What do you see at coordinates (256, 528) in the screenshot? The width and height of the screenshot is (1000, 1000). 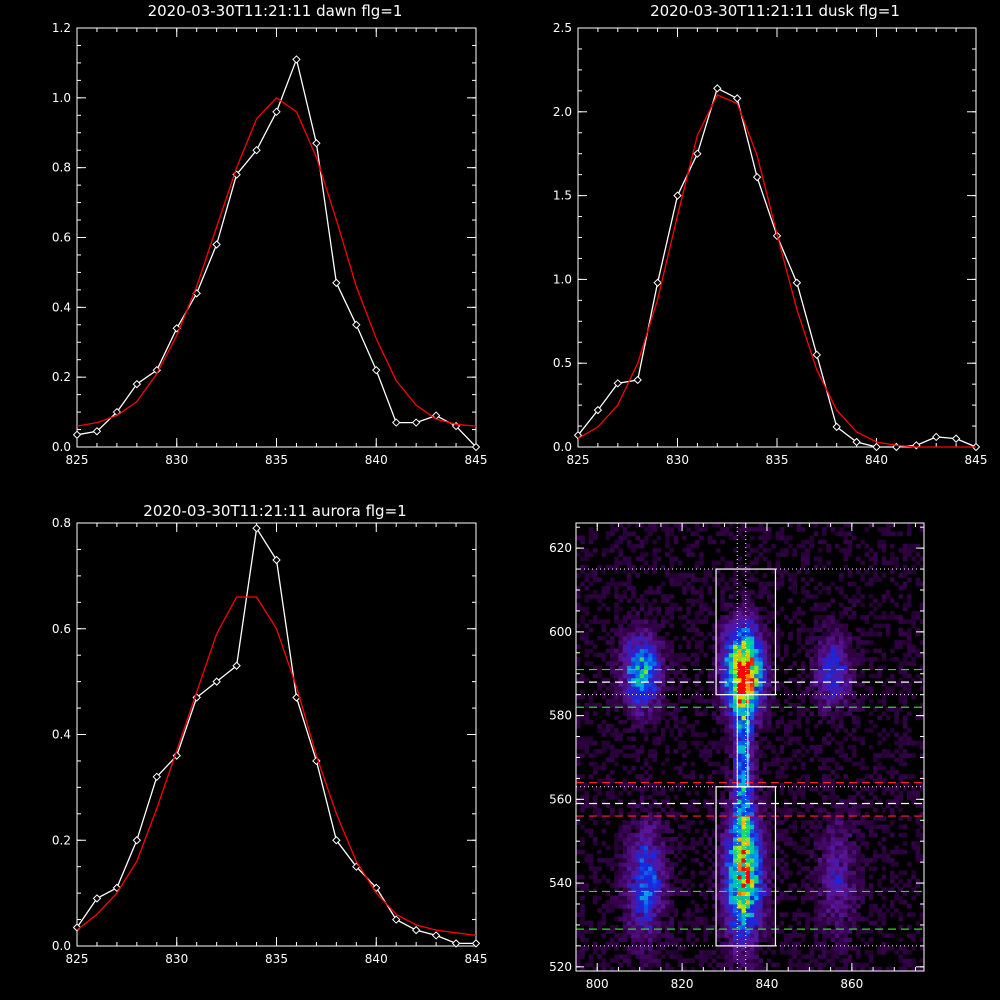 I see `aurora-data-point` at bounding box center [256, 528].